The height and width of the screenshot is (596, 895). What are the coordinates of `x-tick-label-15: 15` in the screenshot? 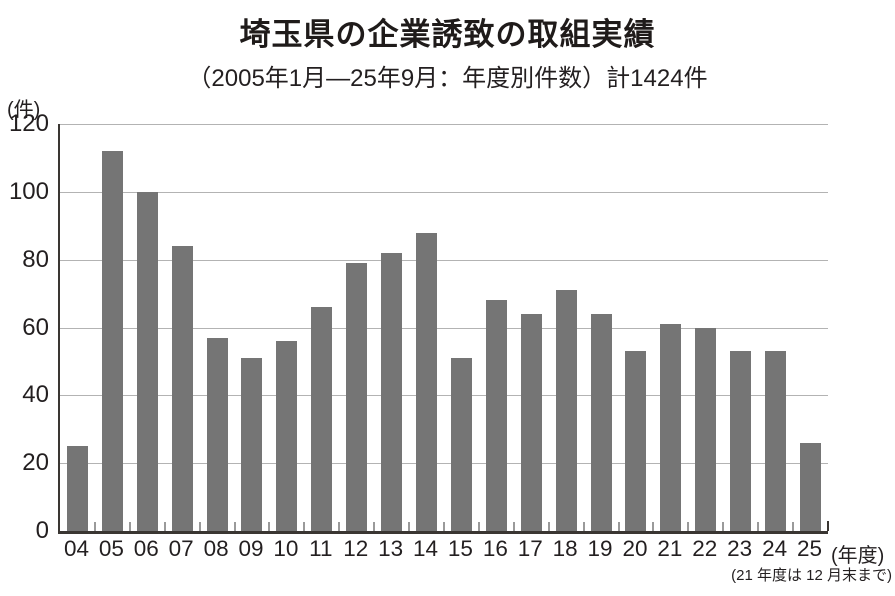 It's located at (460, 548).